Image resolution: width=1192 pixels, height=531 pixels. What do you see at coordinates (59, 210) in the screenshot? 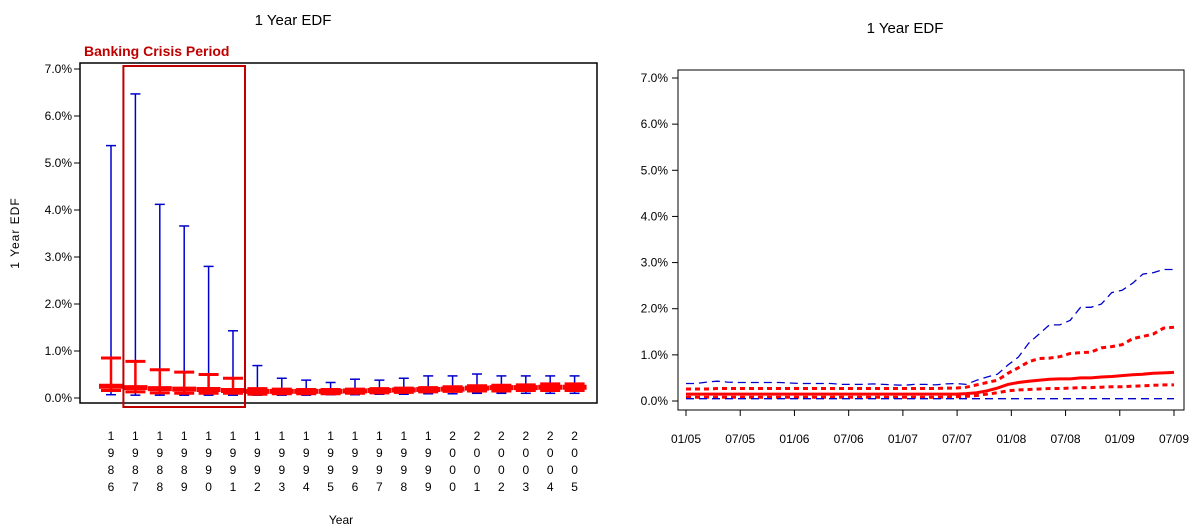
I see `left-y-tick-label: 4.0%` at bounding box center [59, 210].